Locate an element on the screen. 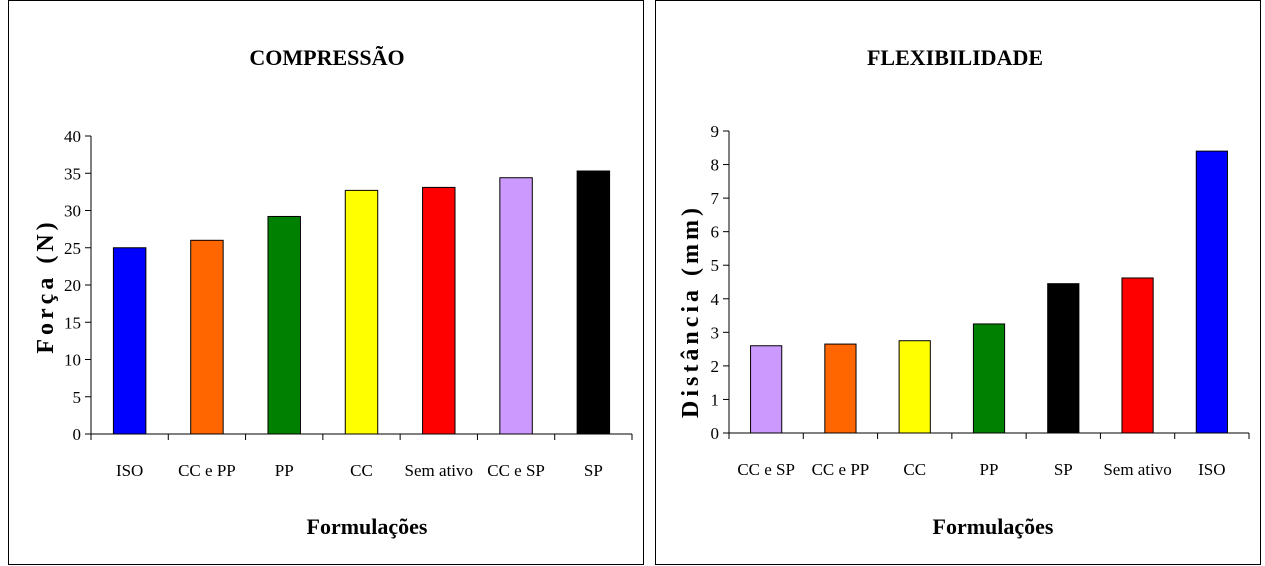 The image size is (1265, 566). y-tick-label: 10 is located at coordinates (72, 360).